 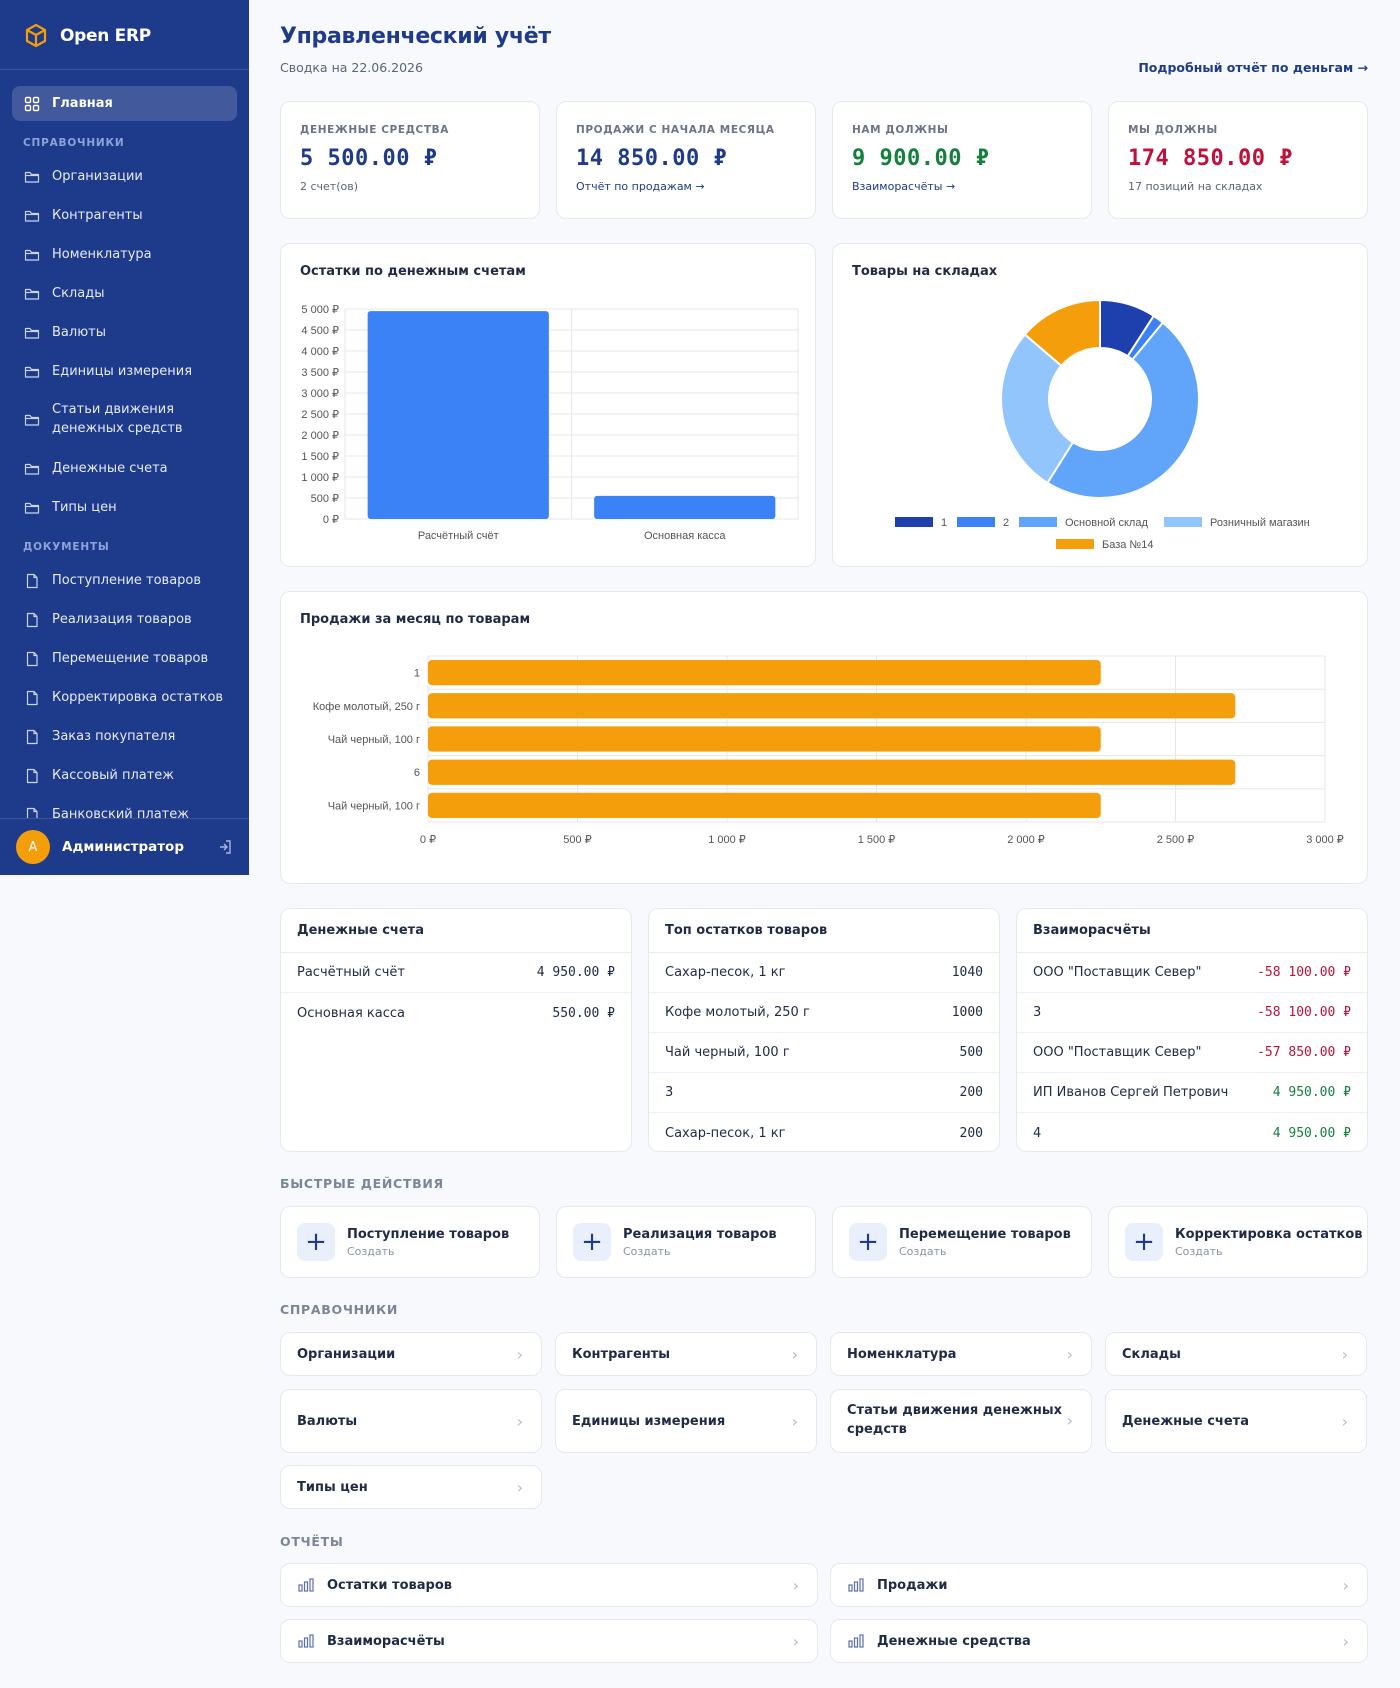 I want to click on page-title: Управленческий учёт, so click(x=415, y=36).